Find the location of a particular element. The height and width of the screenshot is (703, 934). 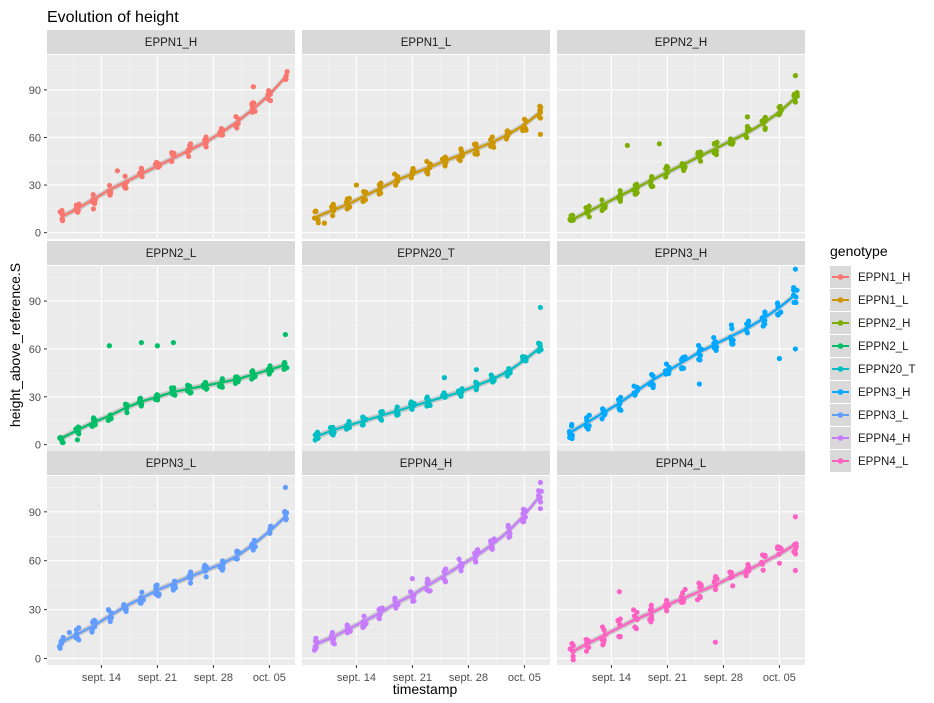

panel-eppn4_l: EPPN4_L sept. 14 sept. 21 sept. 28 oct. 05 is located at coordinates (681, 567).